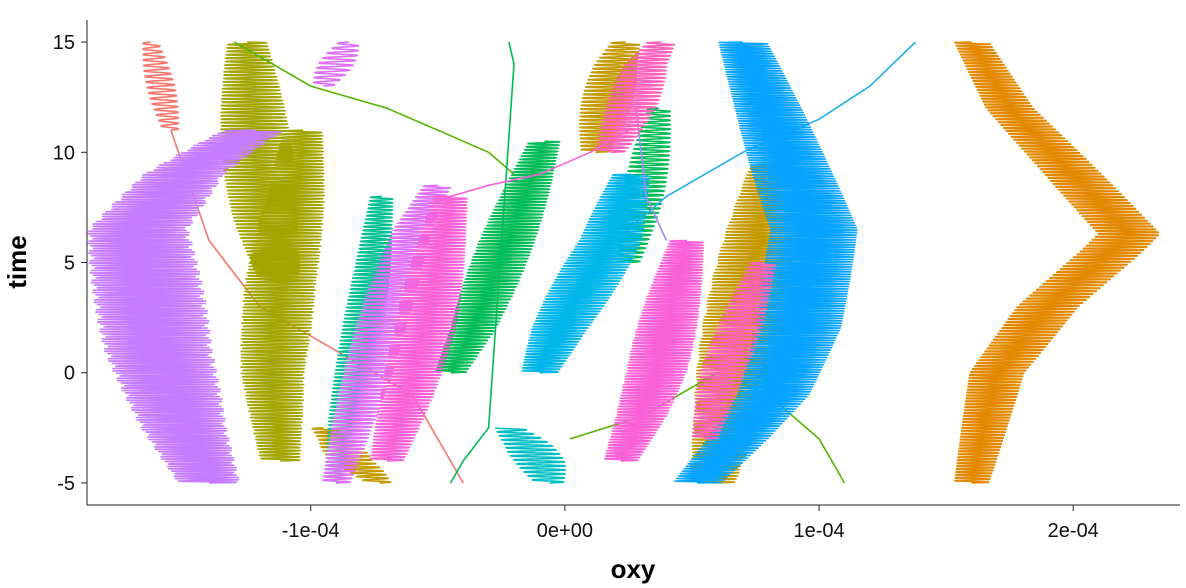  What do you see at coordinates (17, 261) in the screenshot?
I see `y-axis-title: time` at bounding box center [17, 261].